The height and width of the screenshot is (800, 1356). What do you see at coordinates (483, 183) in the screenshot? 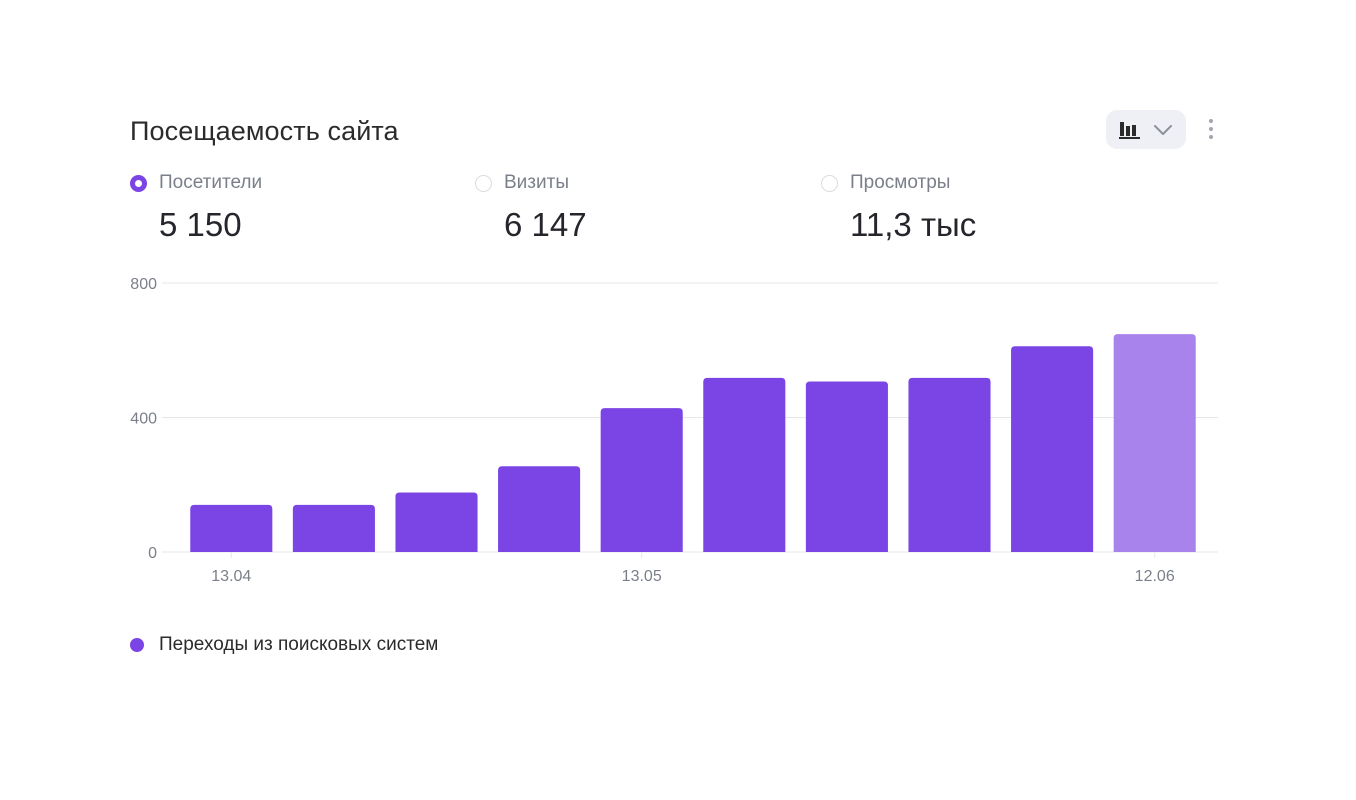
I see `metric-visits-radio` at bounding box center [483, 183].